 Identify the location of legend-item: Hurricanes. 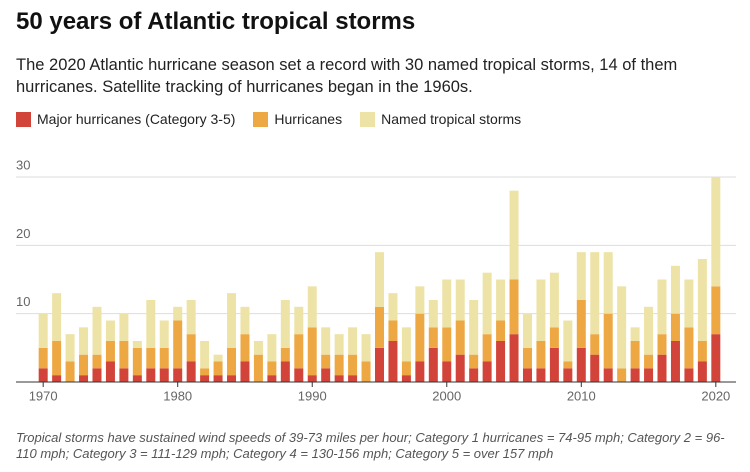
(297, 119).